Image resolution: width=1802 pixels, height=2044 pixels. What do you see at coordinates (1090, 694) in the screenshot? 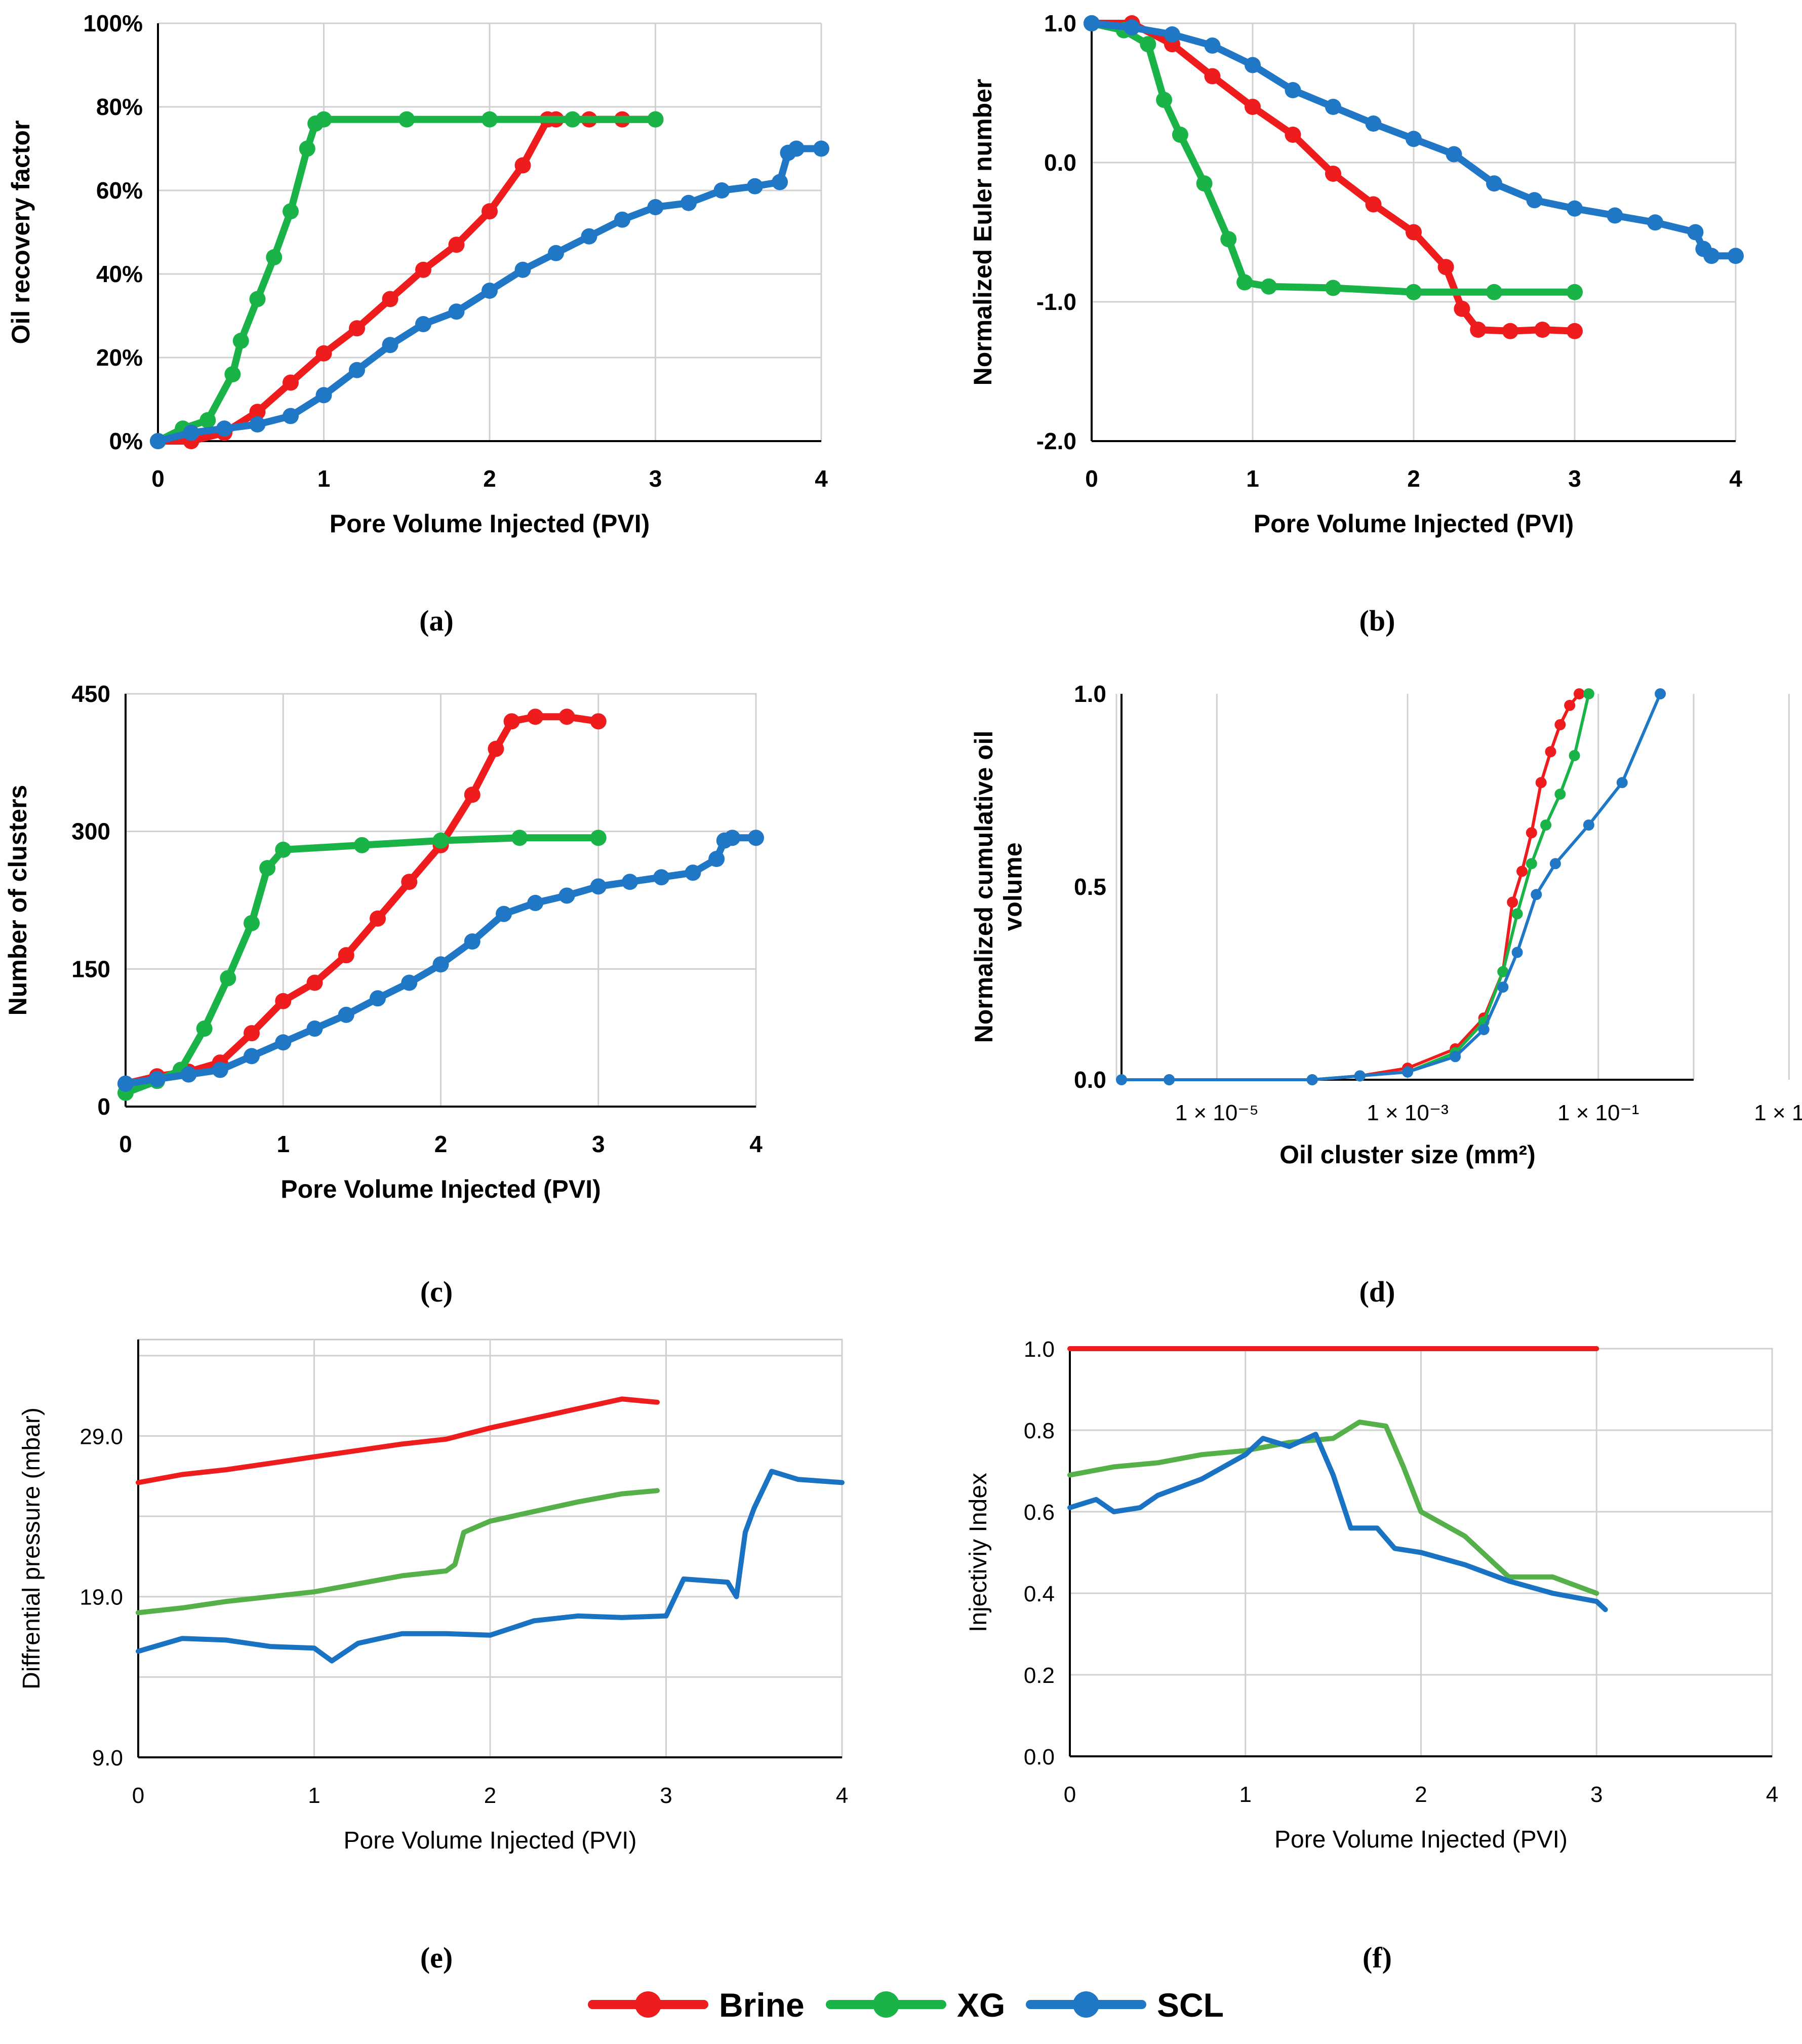
I see `y-tick-label: 1.0` at bounding box center [1090, 694].